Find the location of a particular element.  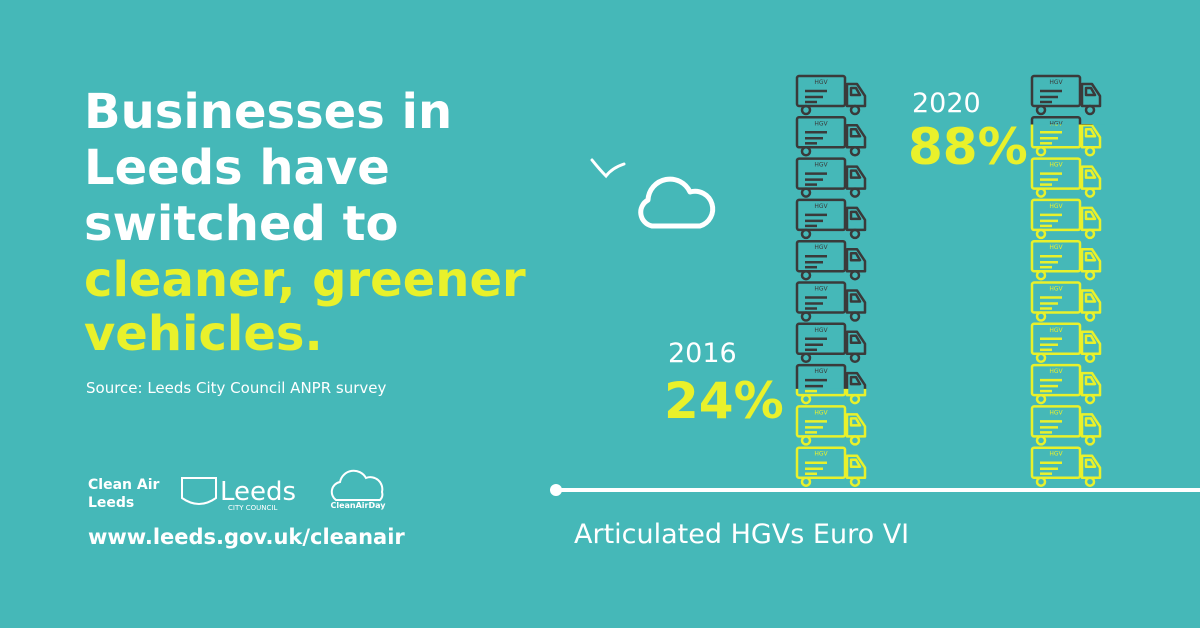

value-label: 24% is located at coordinates (724, 401).